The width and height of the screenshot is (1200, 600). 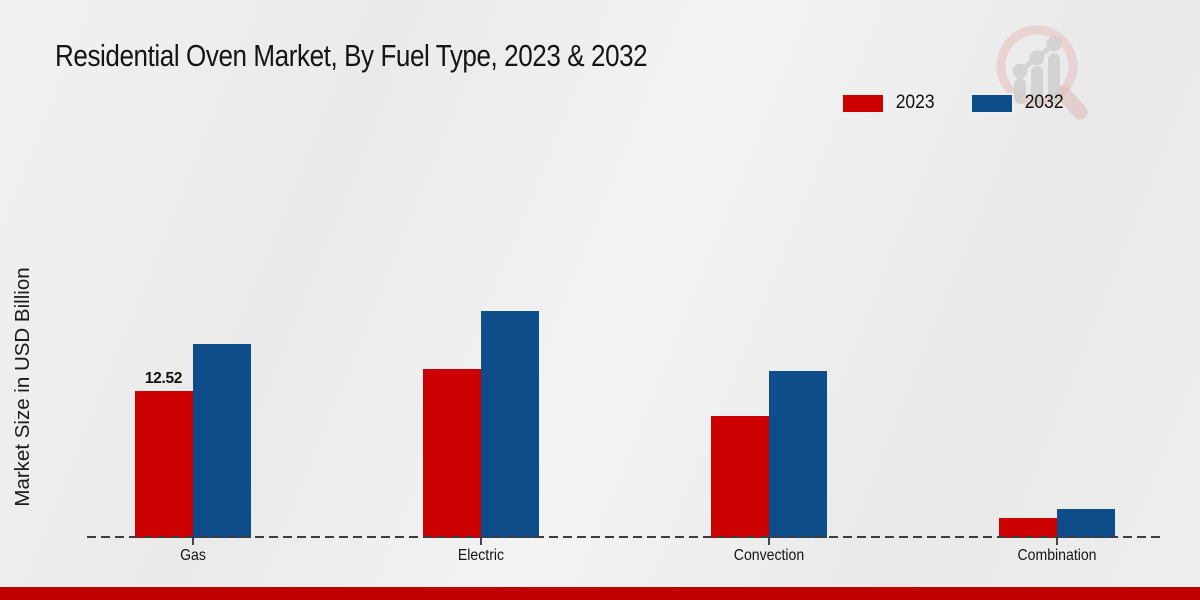 I want to click on category-label-gas: Gas, so click(x=192, y=555).